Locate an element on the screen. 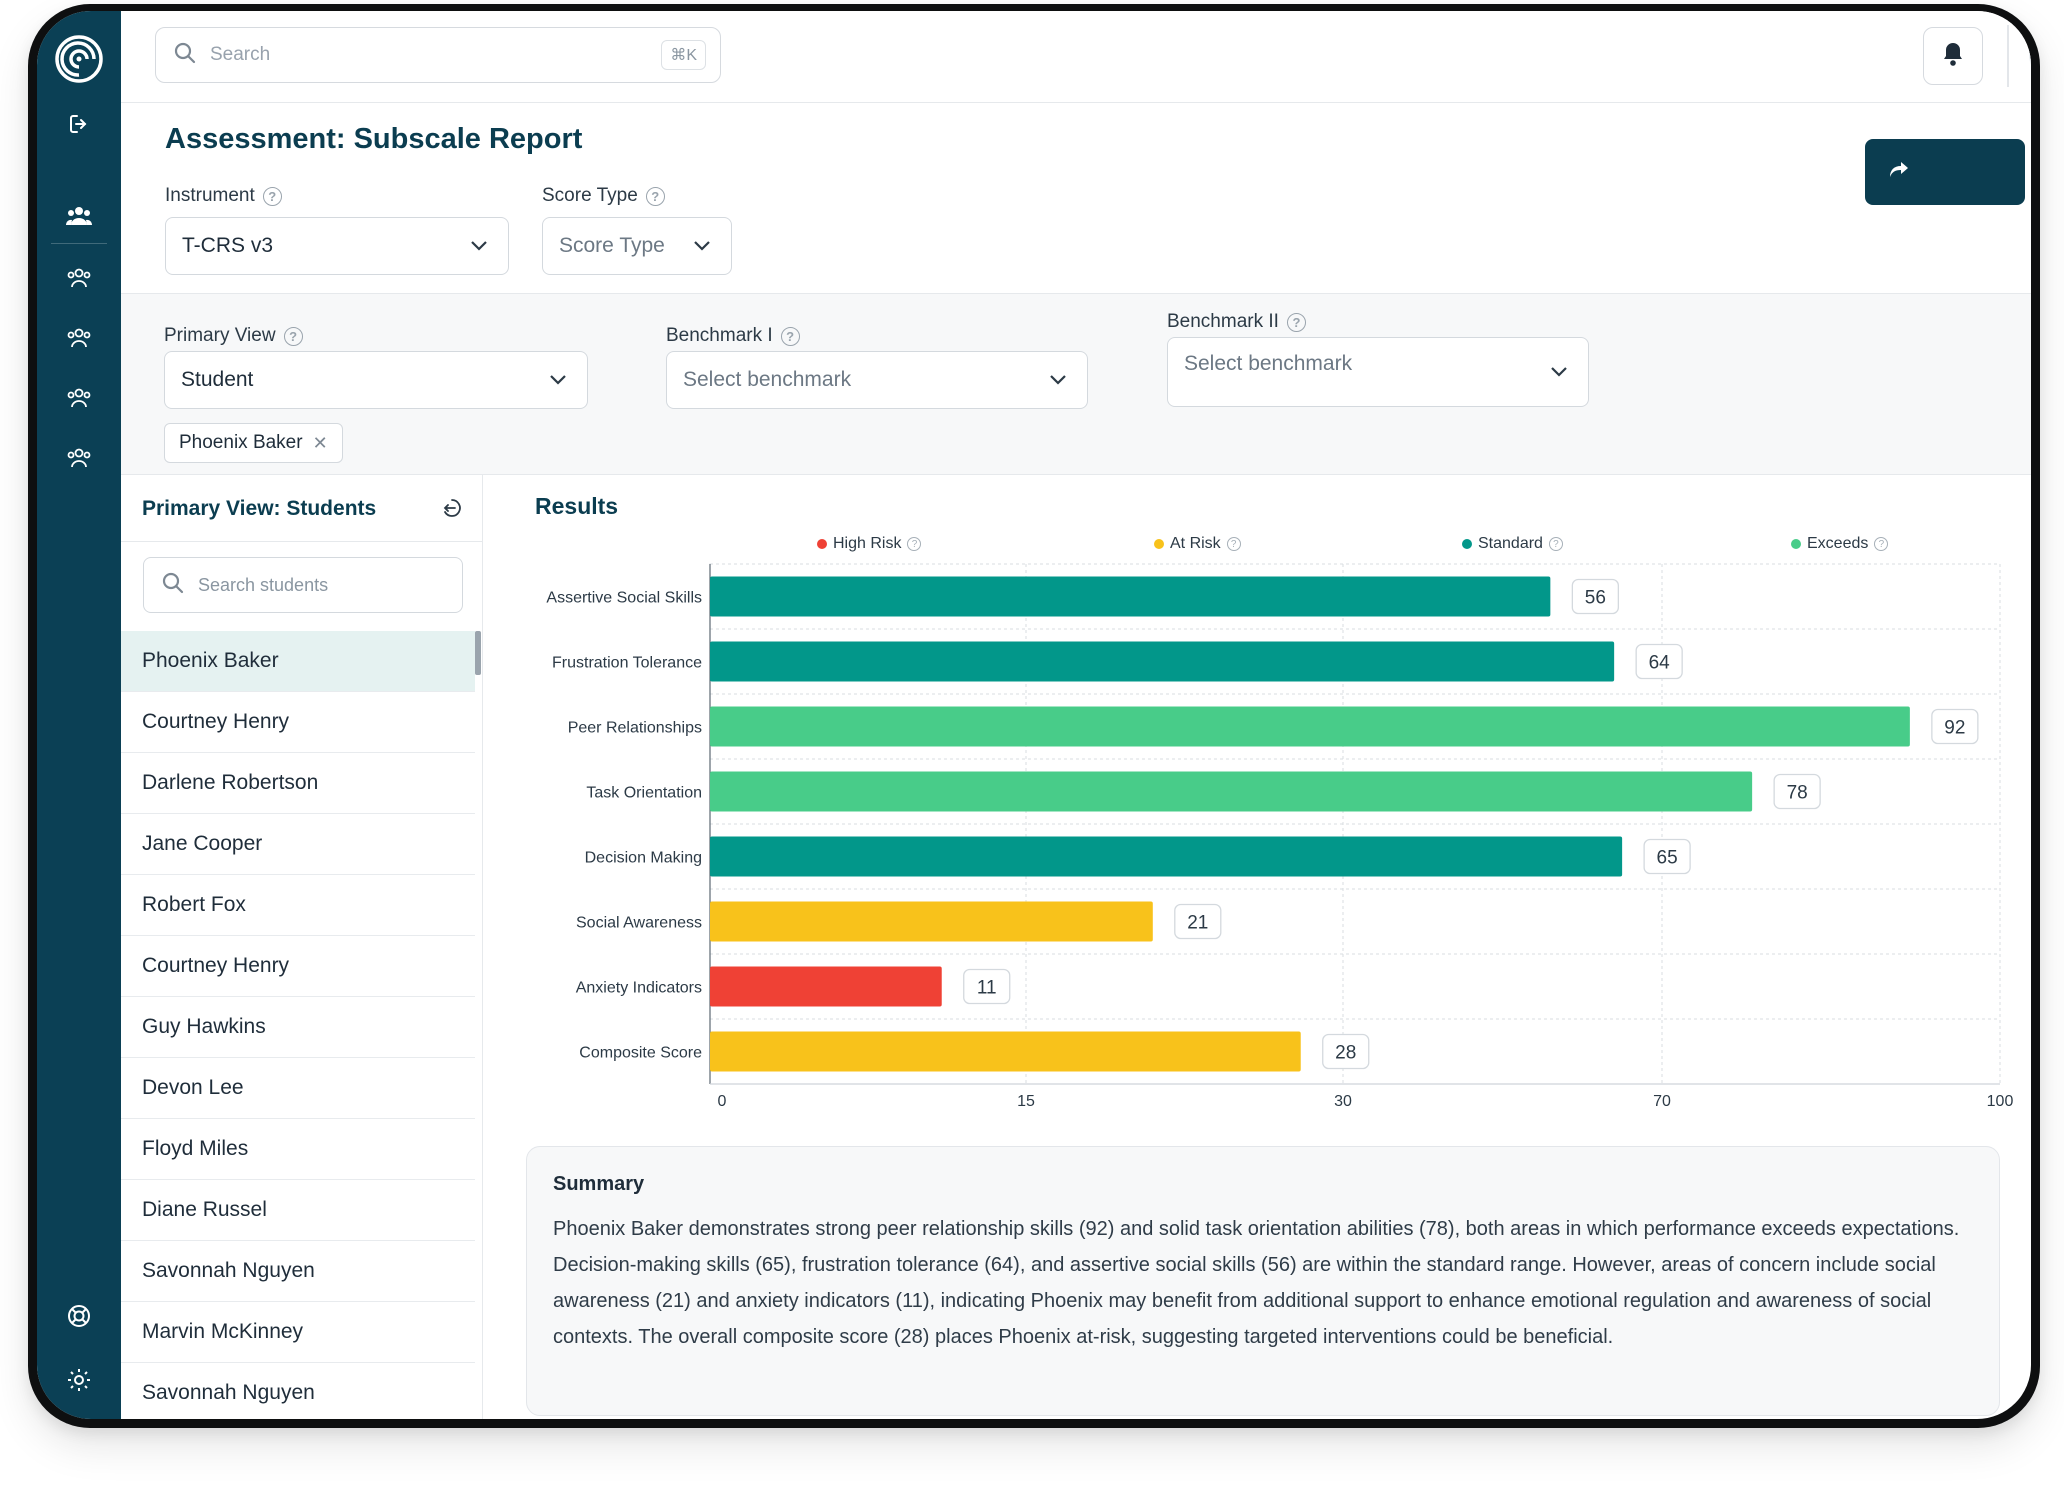 This screenshot has height=1487, width=2064. primary-view-select: Student is located at coordinates (376, 380).